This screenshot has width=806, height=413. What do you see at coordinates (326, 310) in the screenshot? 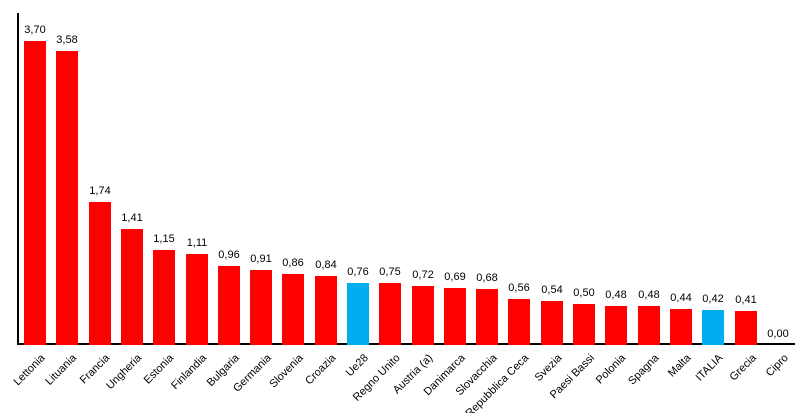
I see `bar-Croazia` at bounding box center [326, 310].